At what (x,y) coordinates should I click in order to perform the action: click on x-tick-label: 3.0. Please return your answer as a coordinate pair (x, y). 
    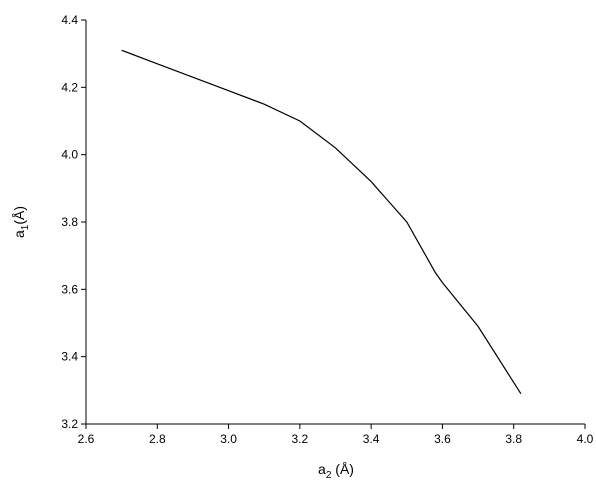
    Looking at the image, I should click on (228, 439).